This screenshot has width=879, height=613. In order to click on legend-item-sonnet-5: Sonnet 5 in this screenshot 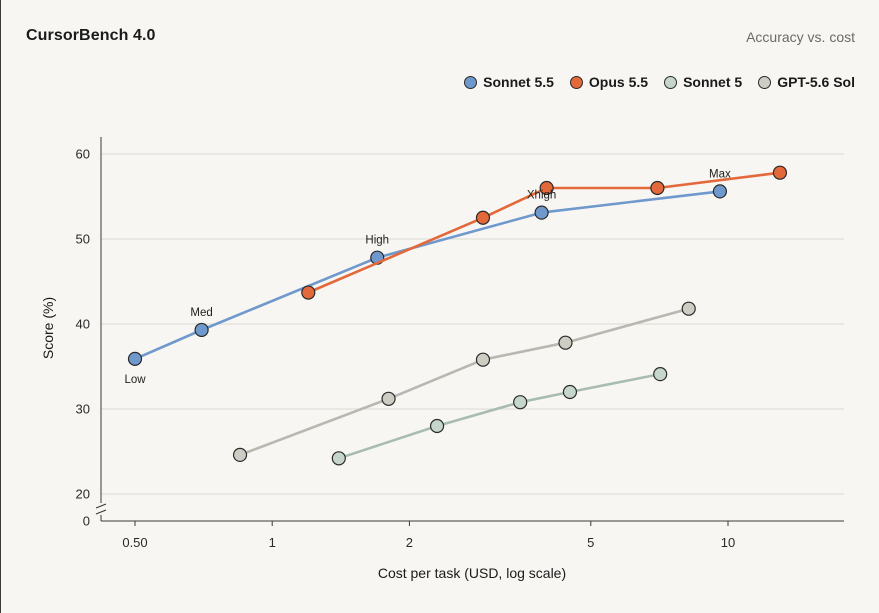, I will do `click(703, 82)`.